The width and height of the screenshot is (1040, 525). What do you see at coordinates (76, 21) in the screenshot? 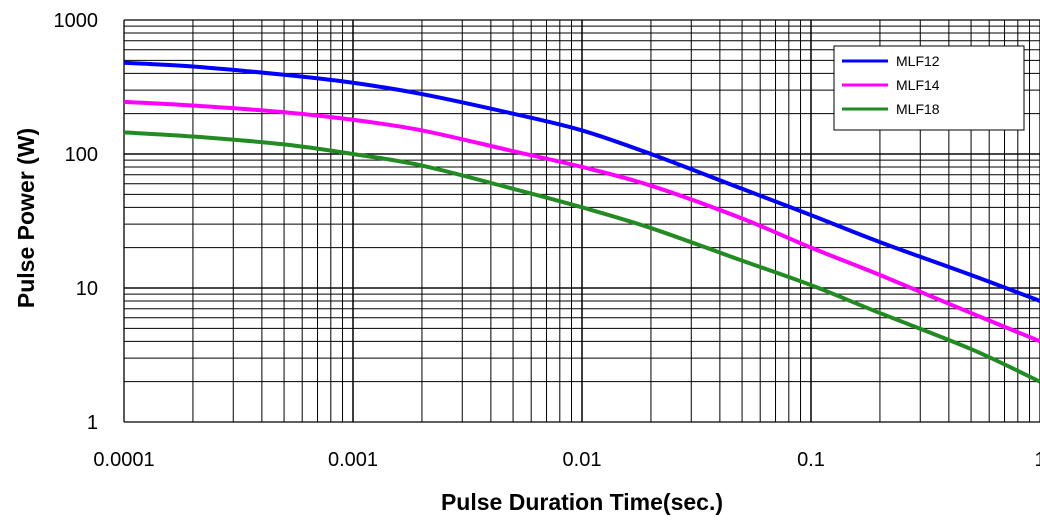
I see `y-tick-label: 1000` at bounding box center [76, 21].